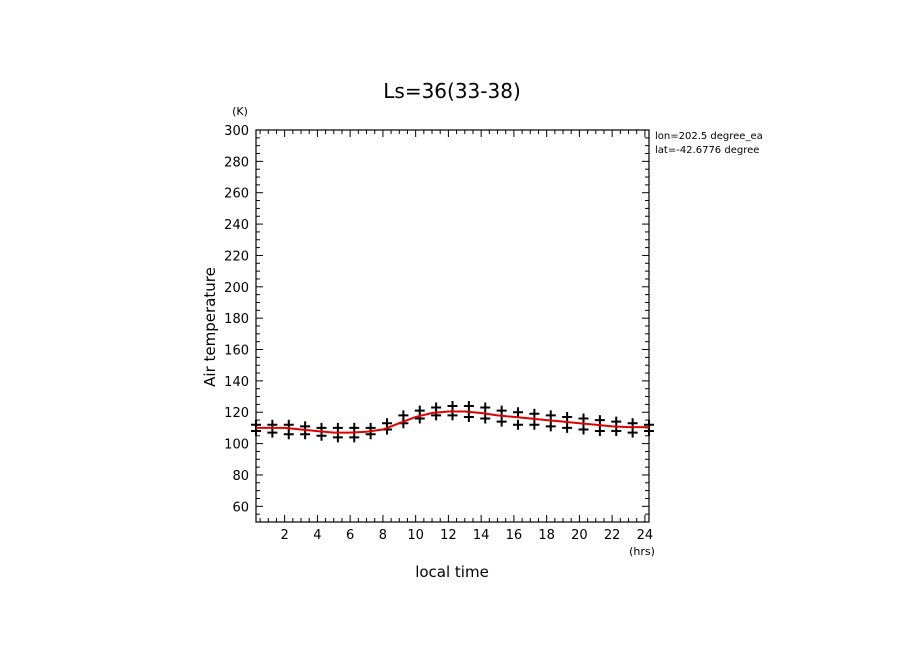 This screenshot has width=904, height=654. I want to click on y-tick-label: 200, so click(236, 288).